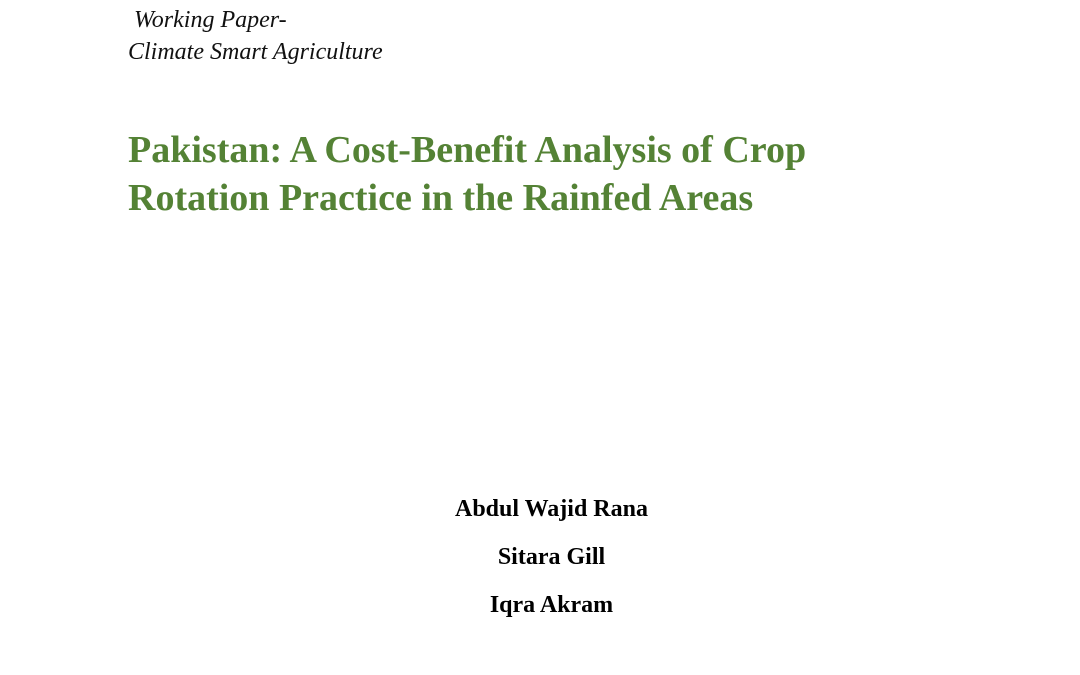 The image size is (1080, 675). What do you see at coordinates (551, 509) in the screenshot?
I see `author: Abdul Wajid Rana` at bounding box center [551, 509].